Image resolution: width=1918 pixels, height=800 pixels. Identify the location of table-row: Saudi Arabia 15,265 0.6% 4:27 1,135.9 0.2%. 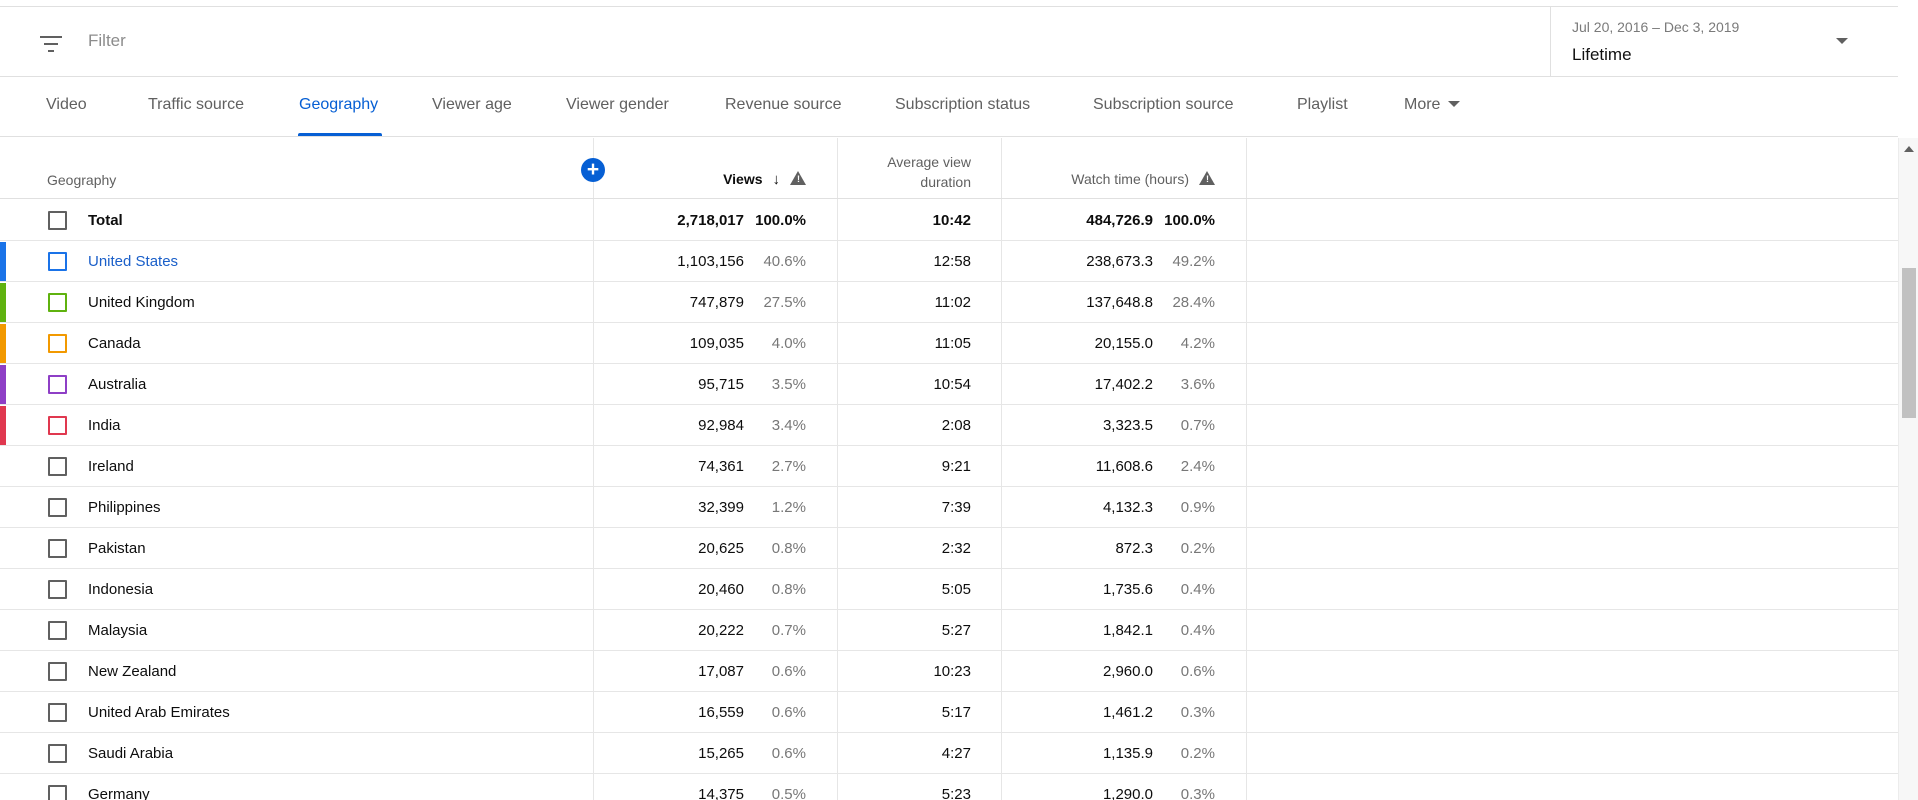
(949, 753).